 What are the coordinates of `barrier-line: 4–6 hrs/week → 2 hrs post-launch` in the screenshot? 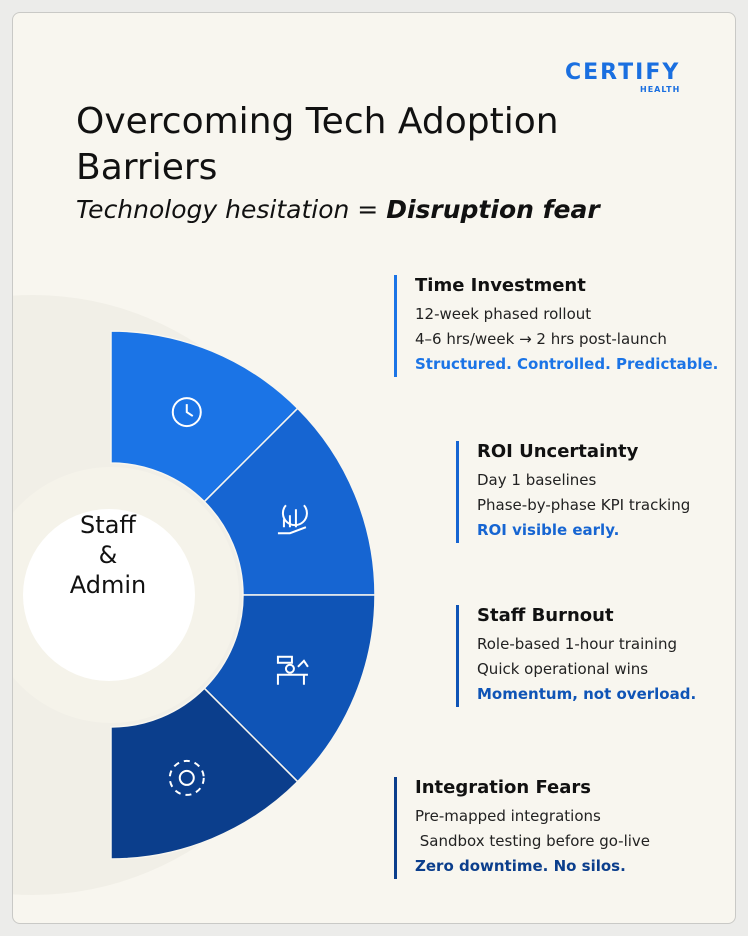 It's located at (541, 339).